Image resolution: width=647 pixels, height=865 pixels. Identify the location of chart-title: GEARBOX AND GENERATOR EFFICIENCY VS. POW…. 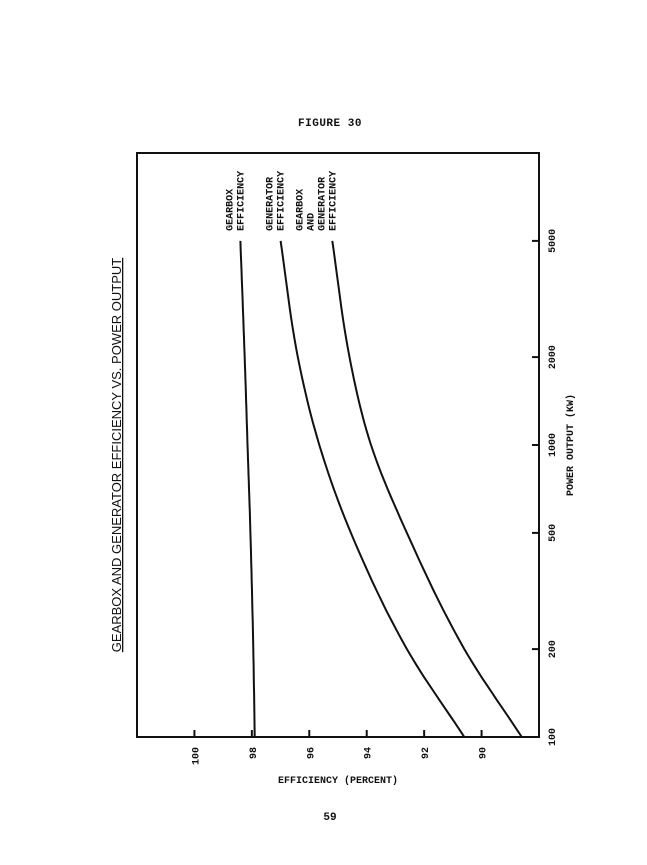
(116, 455).